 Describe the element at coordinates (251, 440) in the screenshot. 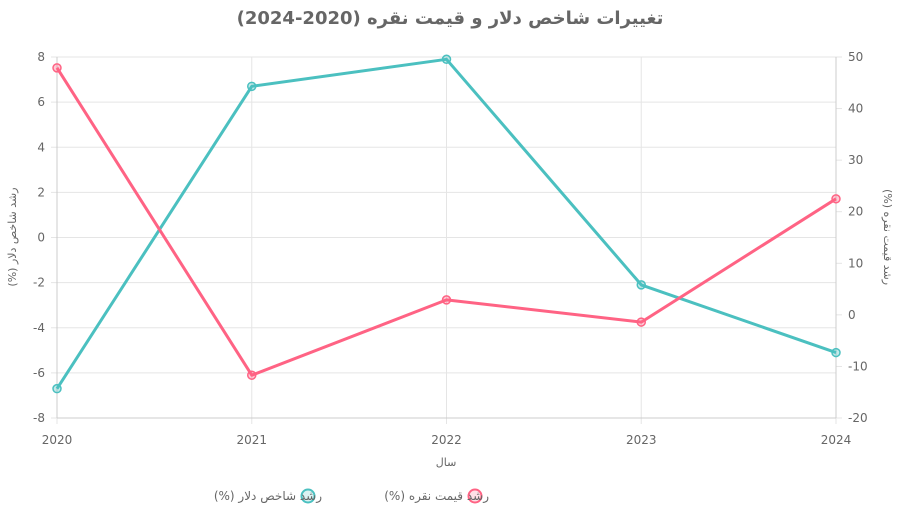

I see `x-tick-label: 2021` at that location.